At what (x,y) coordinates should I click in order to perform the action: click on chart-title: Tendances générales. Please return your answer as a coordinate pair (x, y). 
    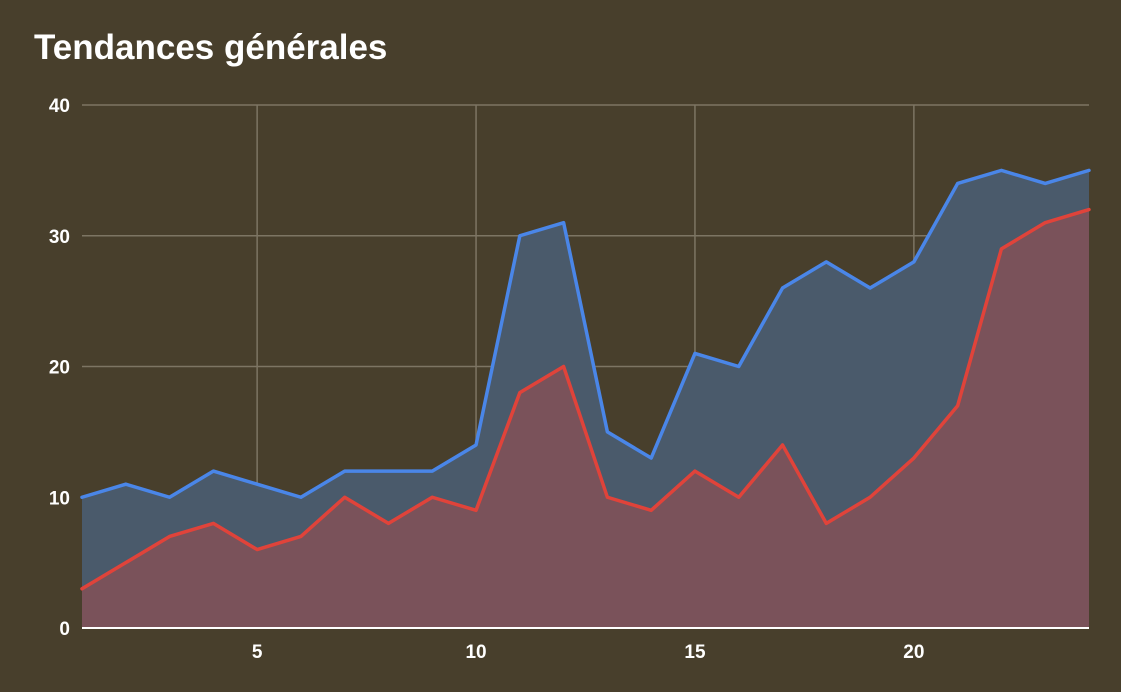
    Looking at the image, I should click on (211, 47).